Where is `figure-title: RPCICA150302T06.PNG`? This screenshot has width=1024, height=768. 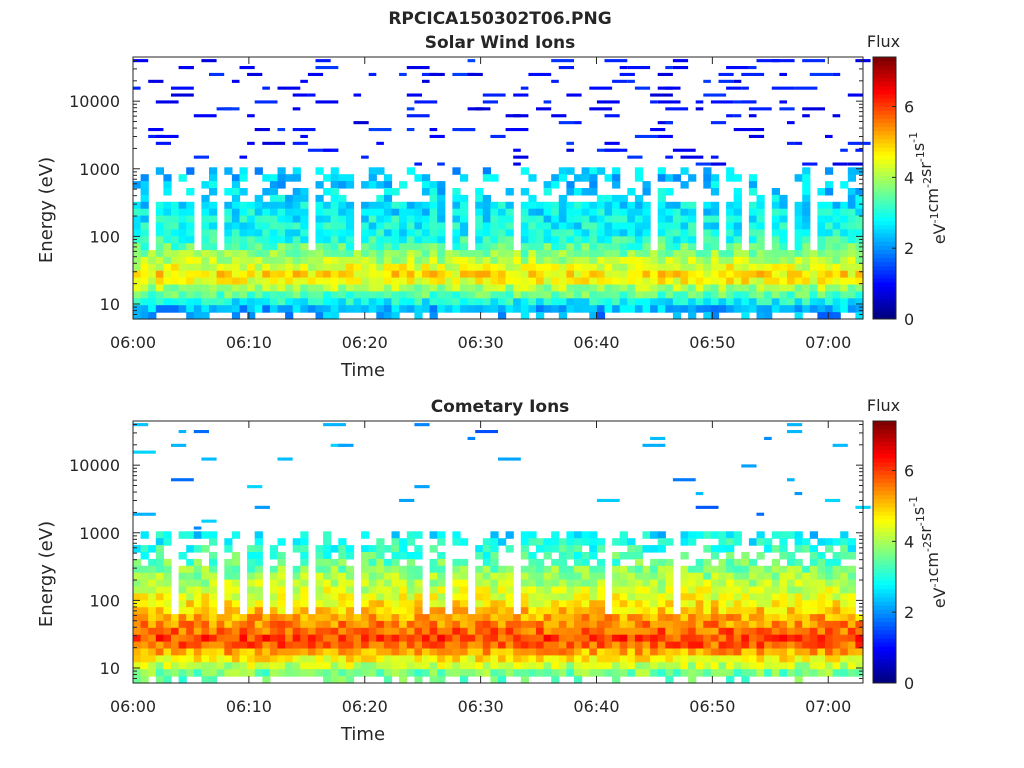 figure-title: RPCICA150302T06.PNG is located at coordinates (499, 19).